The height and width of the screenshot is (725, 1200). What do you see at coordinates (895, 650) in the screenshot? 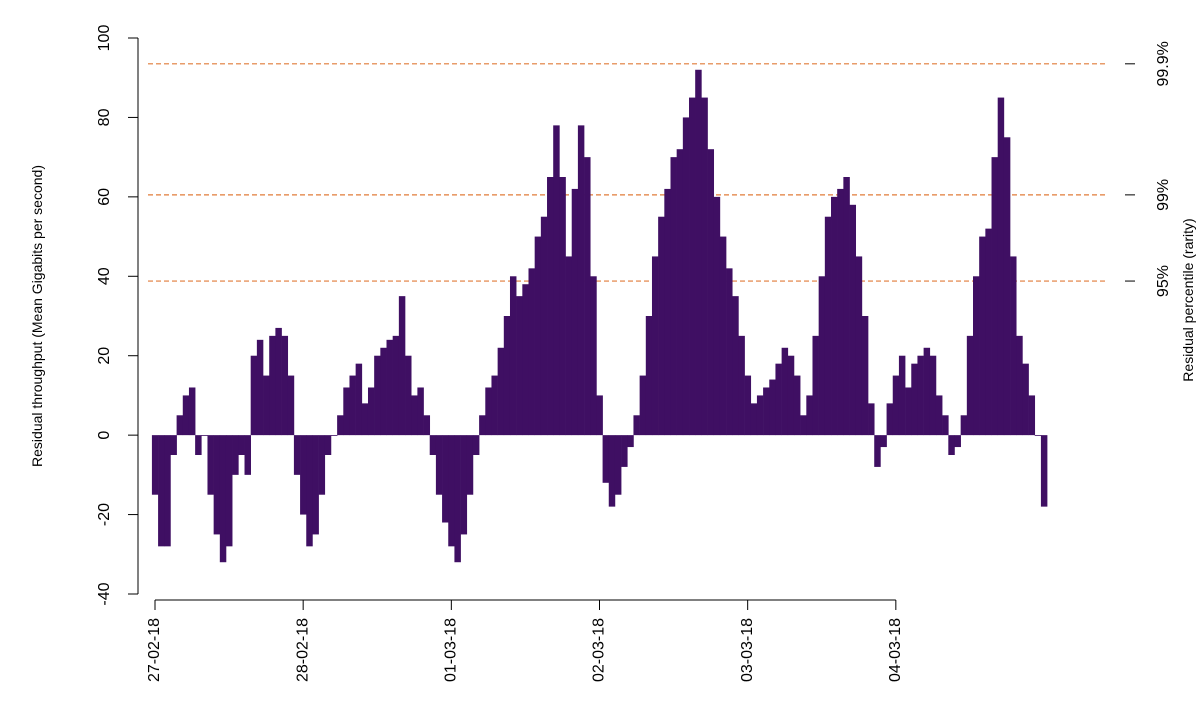
I see `x-tick-label: 04-03-18` at bounding box center [895, 650].